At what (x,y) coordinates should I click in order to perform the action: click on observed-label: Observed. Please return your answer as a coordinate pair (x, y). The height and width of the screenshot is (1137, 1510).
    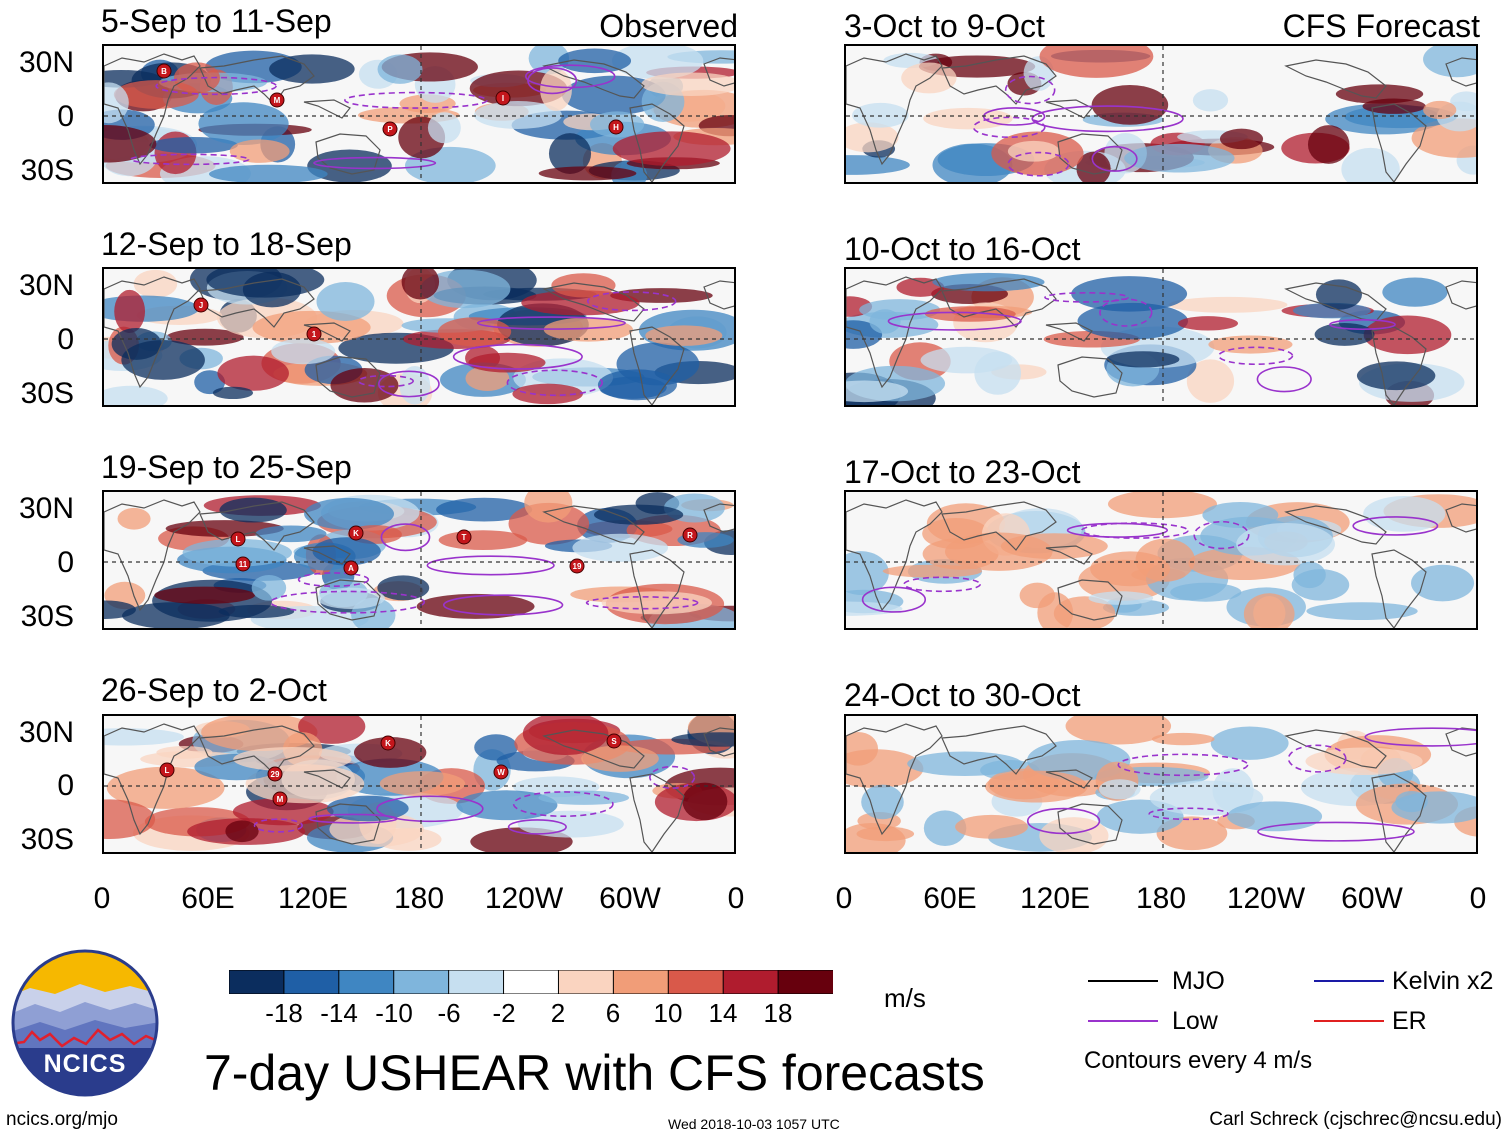
    Looking at the image, I should click on (668, 26).